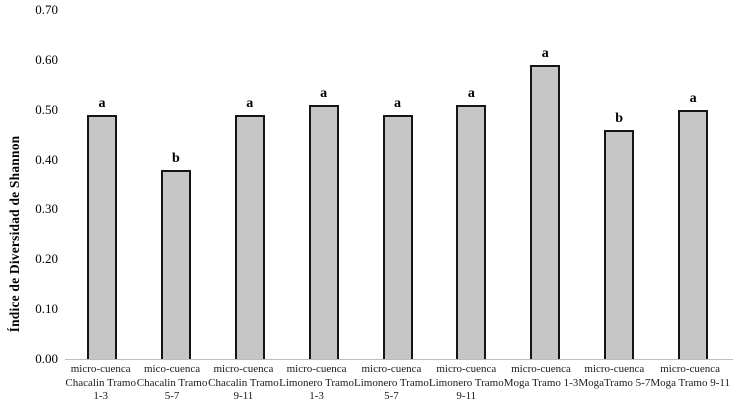 This screenshot has width=736, height=406. Describe the element at coordinates (46, 259) in the screenshot. I see `y-tick-label: 0.20` at that location.